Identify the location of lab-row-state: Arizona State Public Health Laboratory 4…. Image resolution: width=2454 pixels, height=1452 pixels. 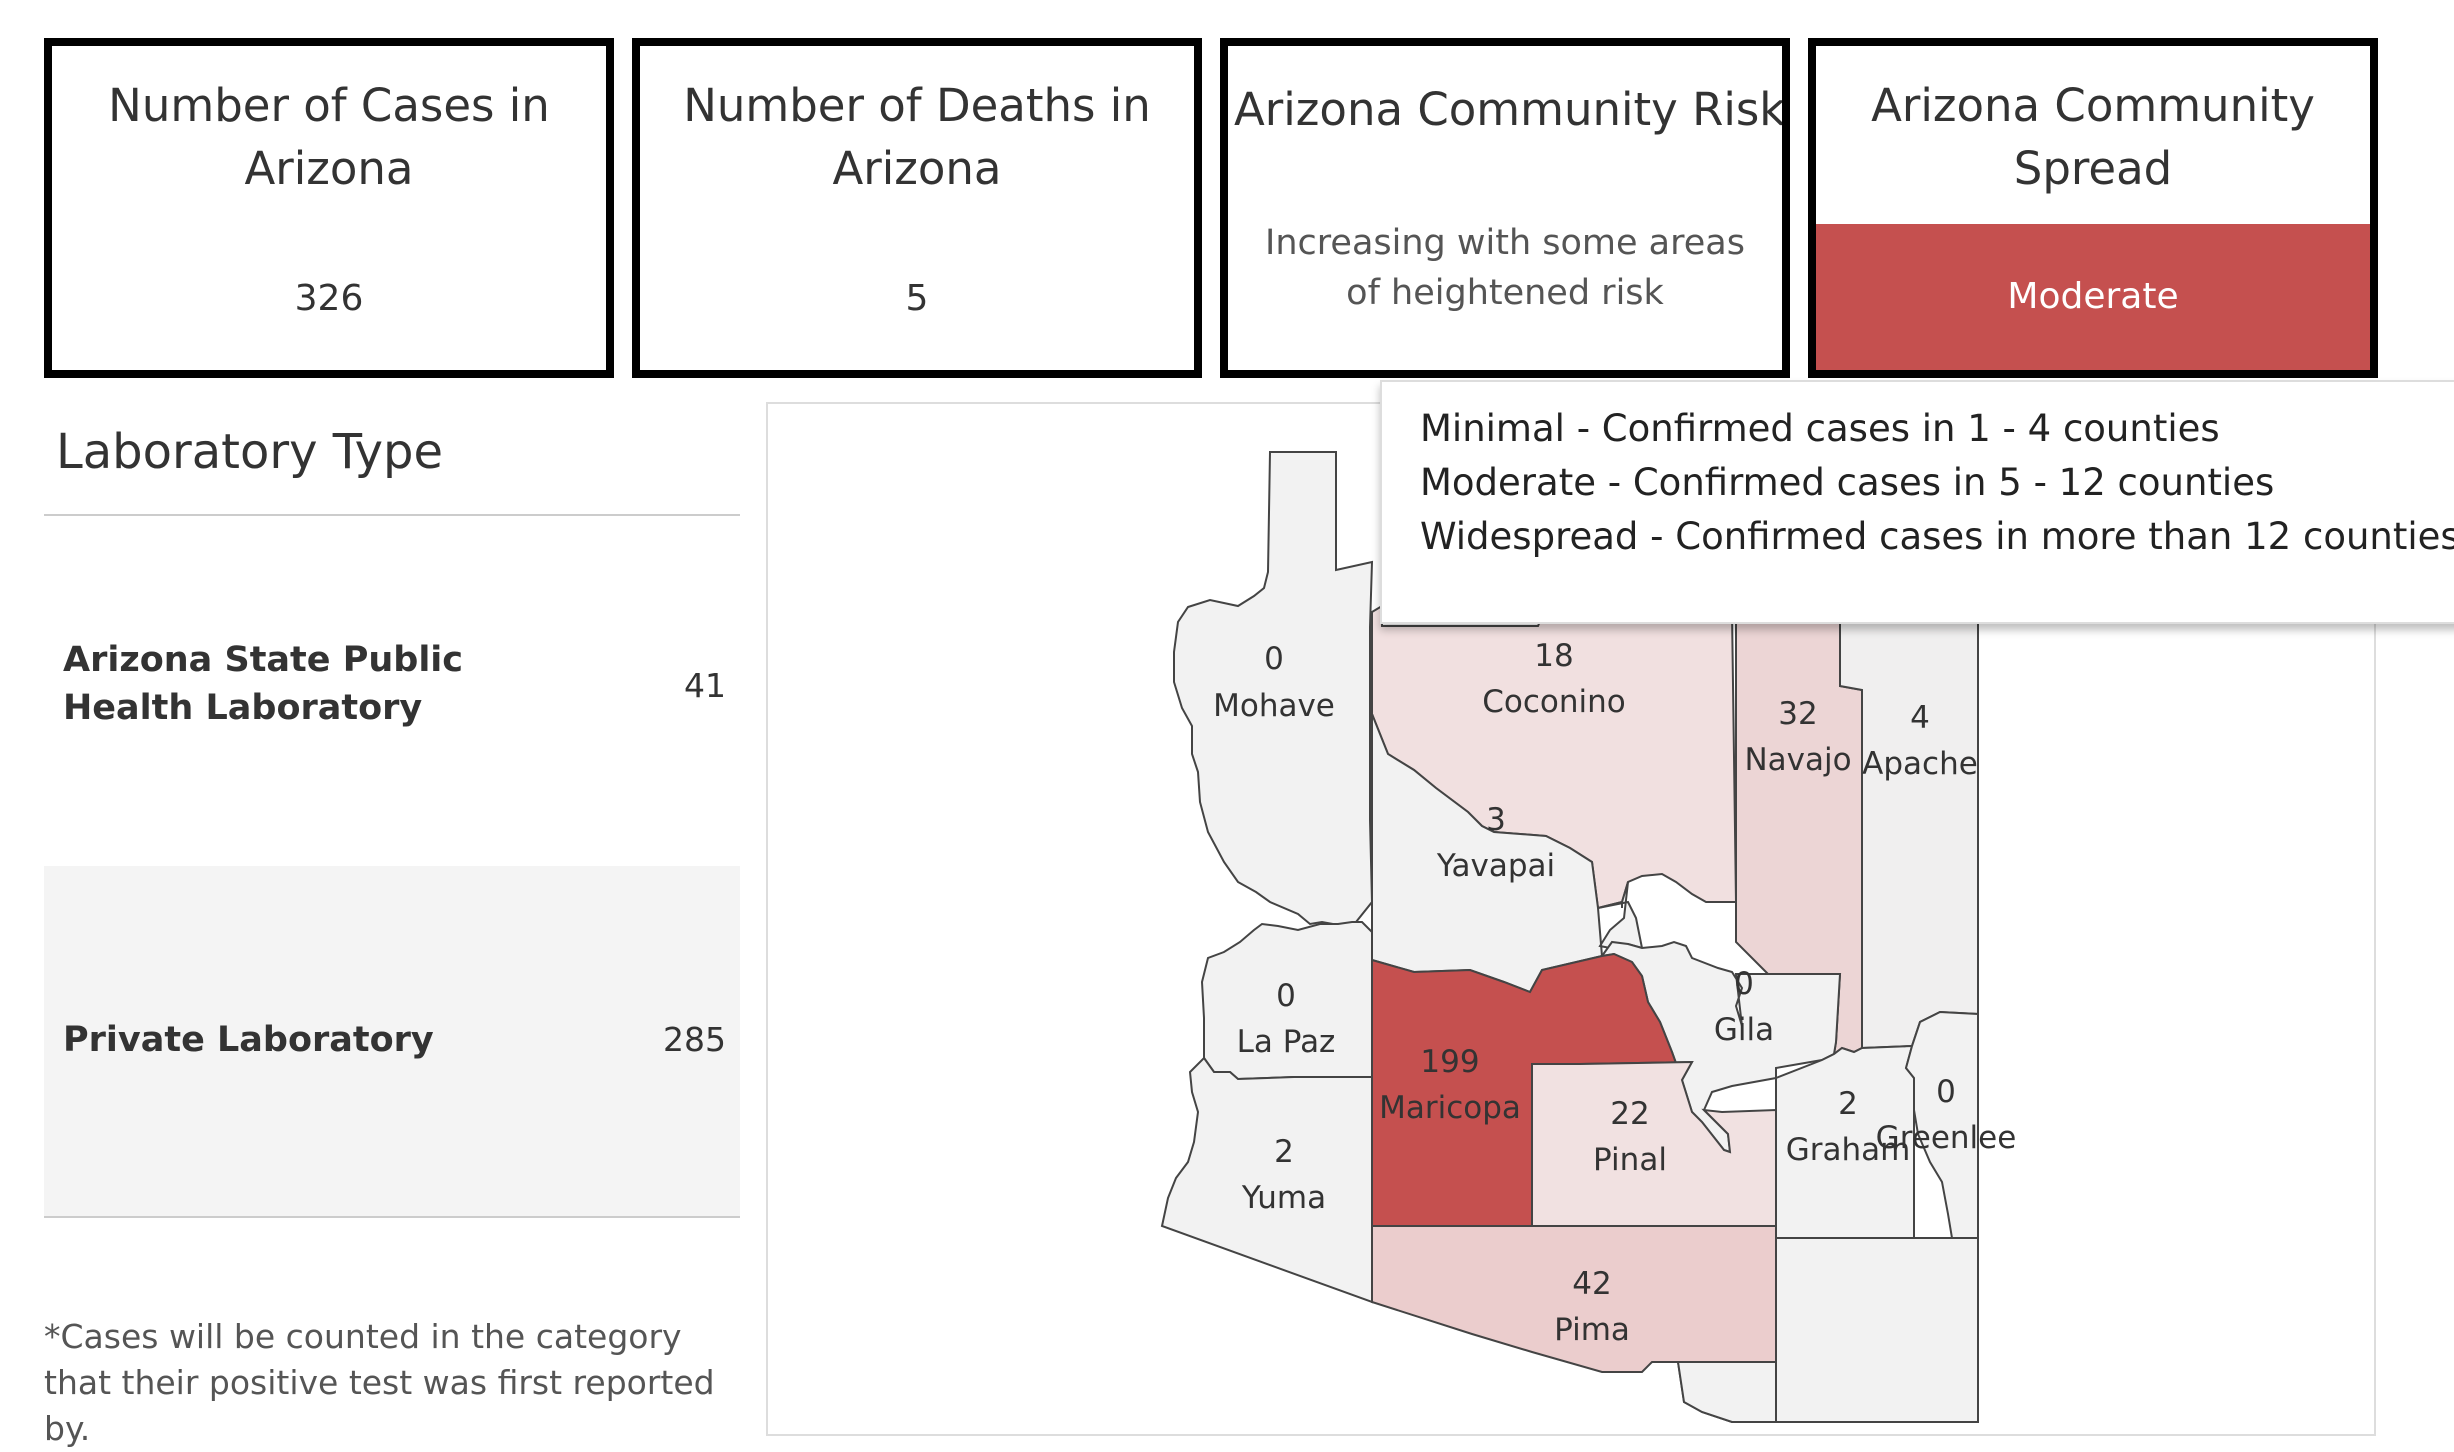
(392, 691).